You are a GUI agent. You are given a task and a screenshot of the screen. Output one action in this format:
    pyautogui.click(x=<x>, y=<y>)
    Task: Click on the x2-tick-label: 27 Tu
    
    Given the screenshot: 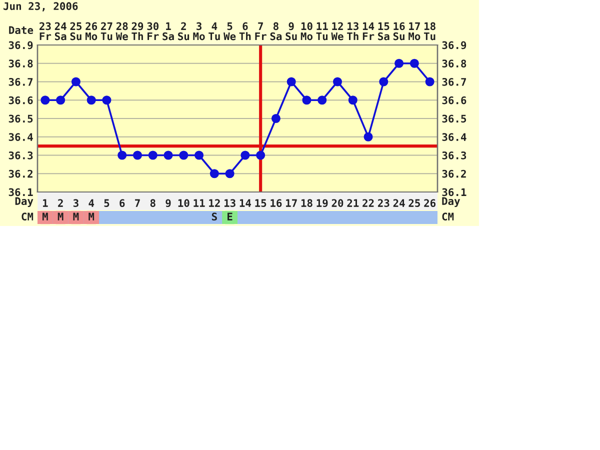 What is the action you would take?
    pyautogui.click(x=106, y=31)
    